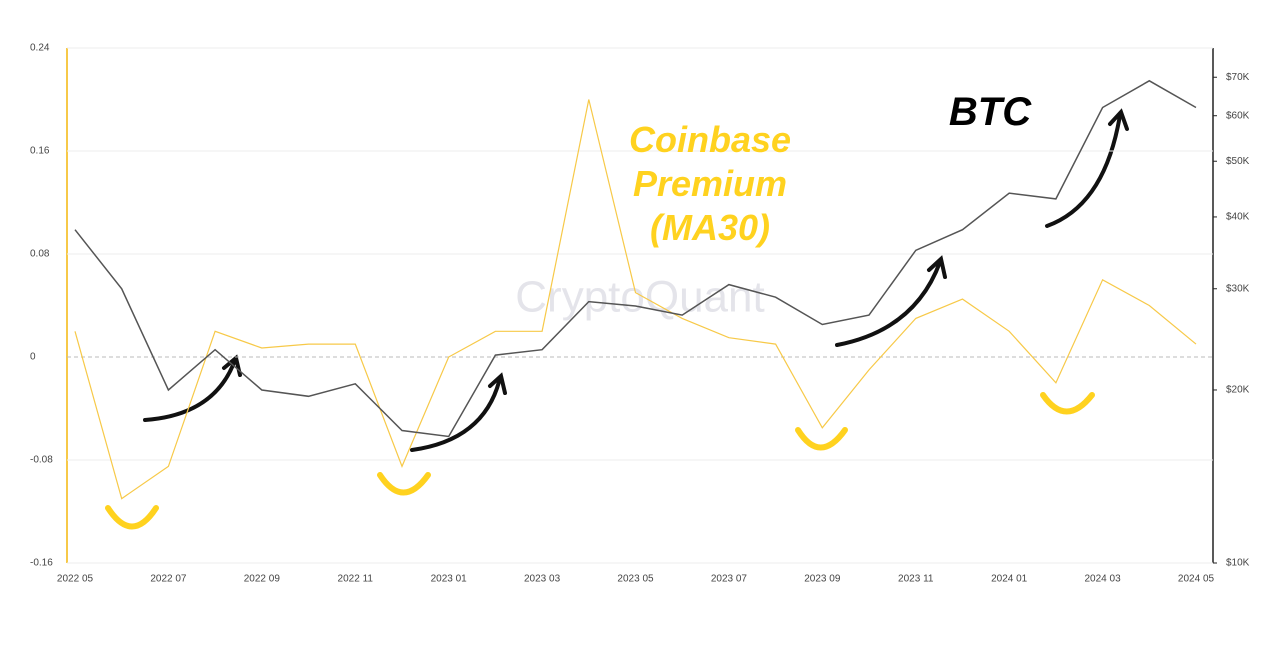 The height and width of the screenshot is (645, 1280). What do you see at coordinates (1238, 288) in the screenshot?
I see `y2-tick-label: $30K` at bounding box center [1238, 288].